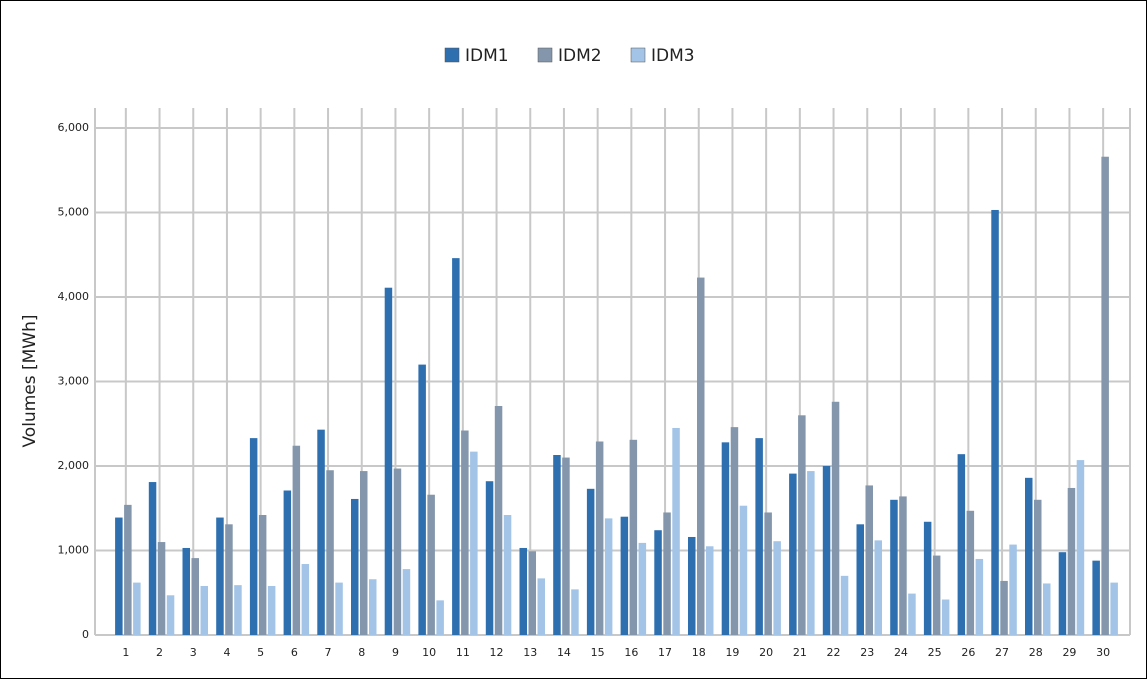  Describe the element at coordinates (901, 652) in the screenshot. I see `x-tick-label: 24` at that location.